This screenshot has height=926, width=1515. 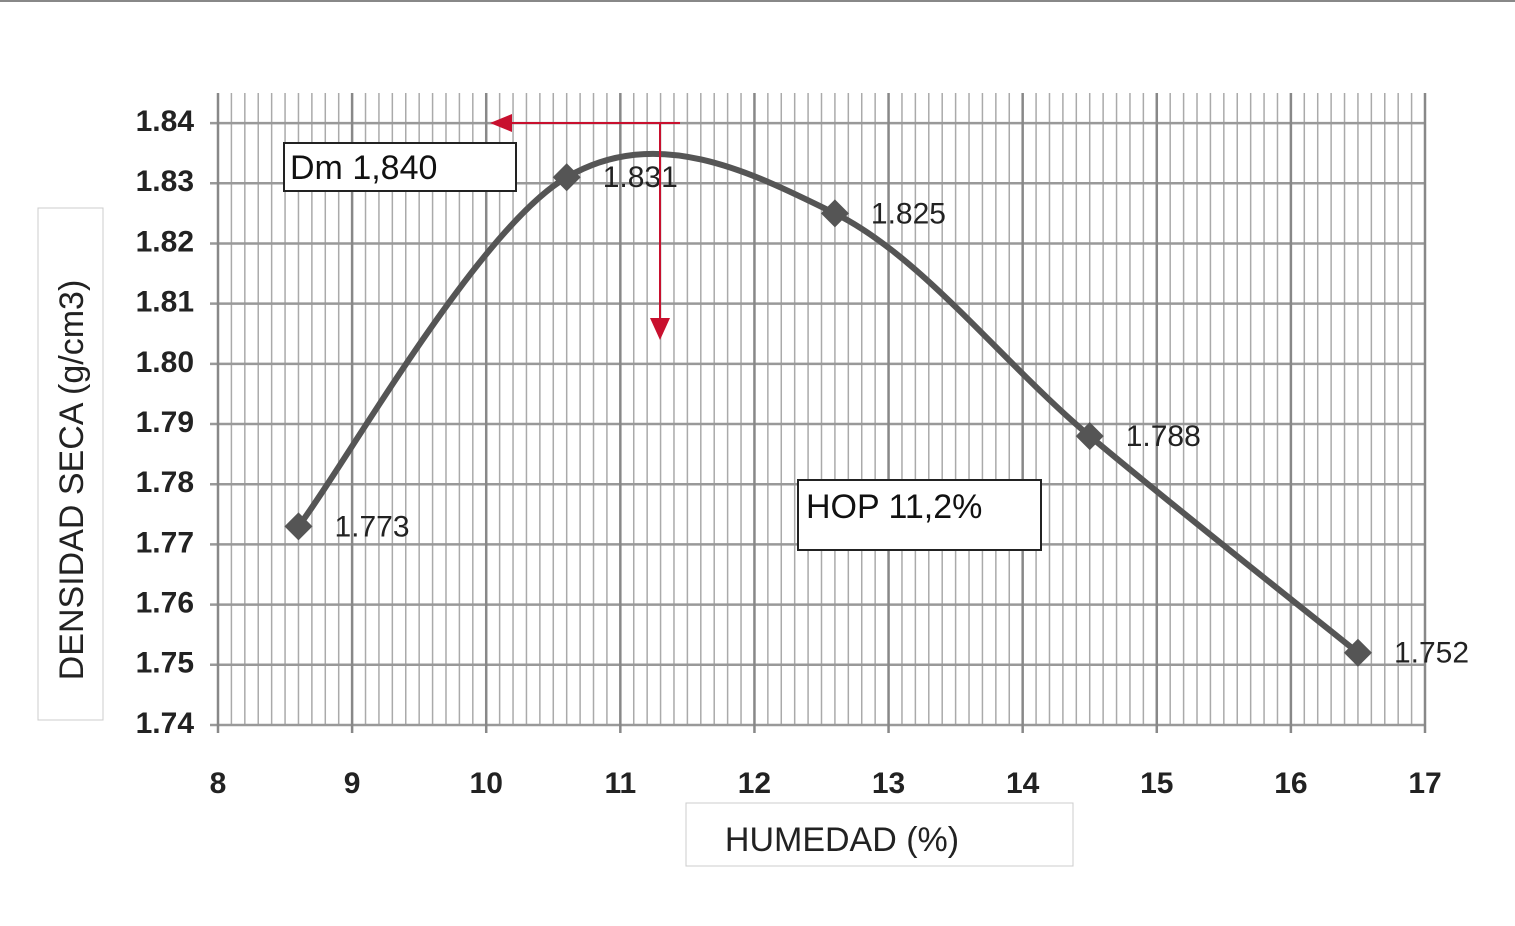 I want to click on x-tick-label: 14, so click(x=1023, y=783).